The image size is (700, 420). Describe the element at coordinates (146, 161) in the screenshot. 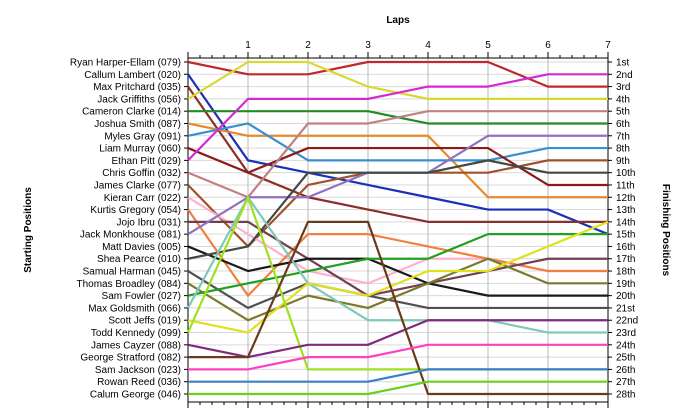

I see `driver-label: Ethan Pitt (029)` at that location.